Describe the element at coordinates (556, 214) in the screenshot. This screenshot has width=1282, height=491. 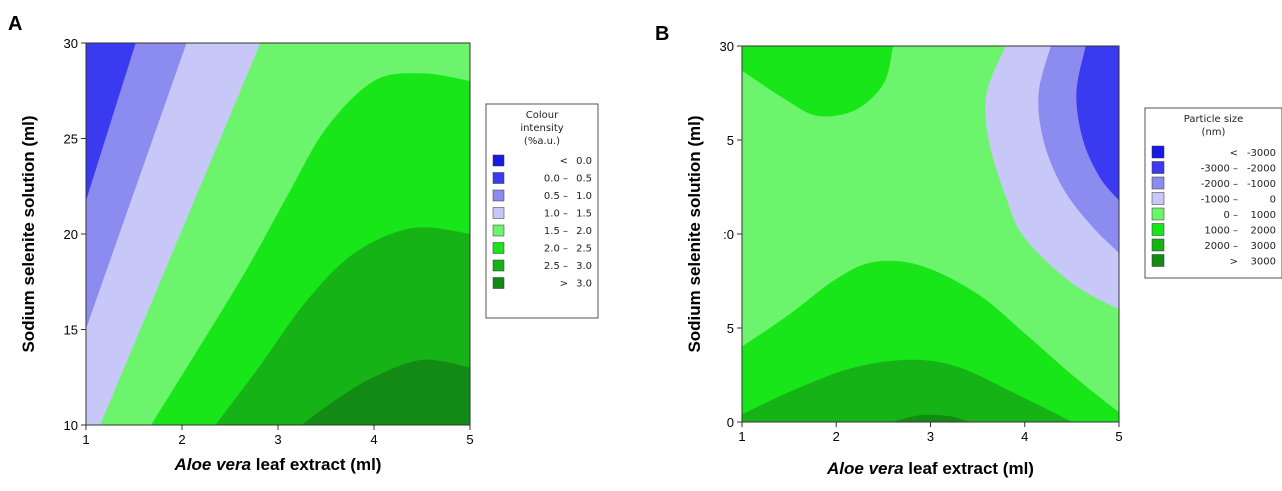
I see `legend-range-low: 1.0 –` at that location.